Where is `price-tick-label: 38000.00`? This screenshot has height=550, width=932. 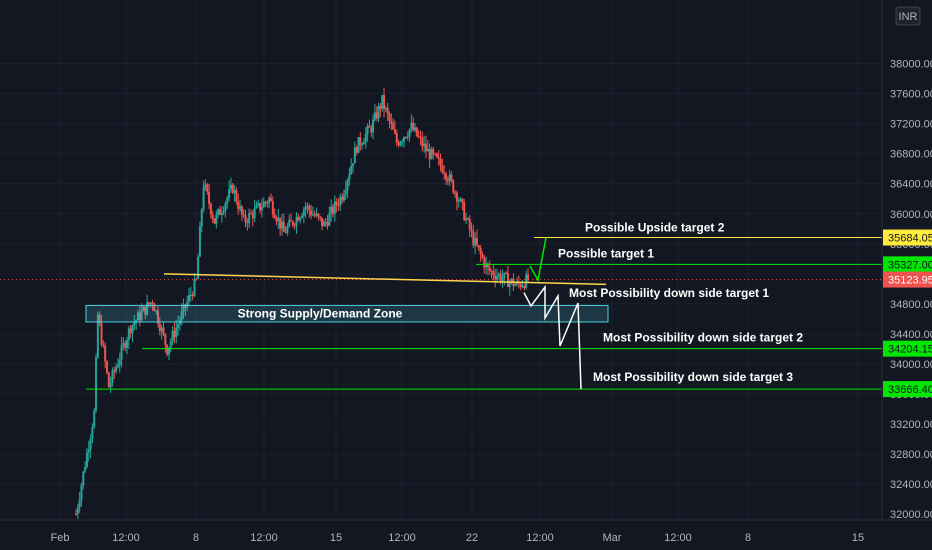 price-tick-label: 38000.00 is located at coordinates (911, 65).